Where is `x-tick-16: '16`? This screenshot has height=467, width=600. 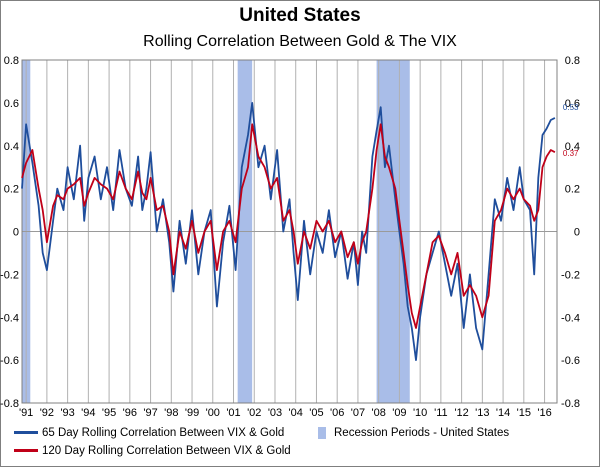 x-tick-16: '16 is located at coordinates (544, 413).